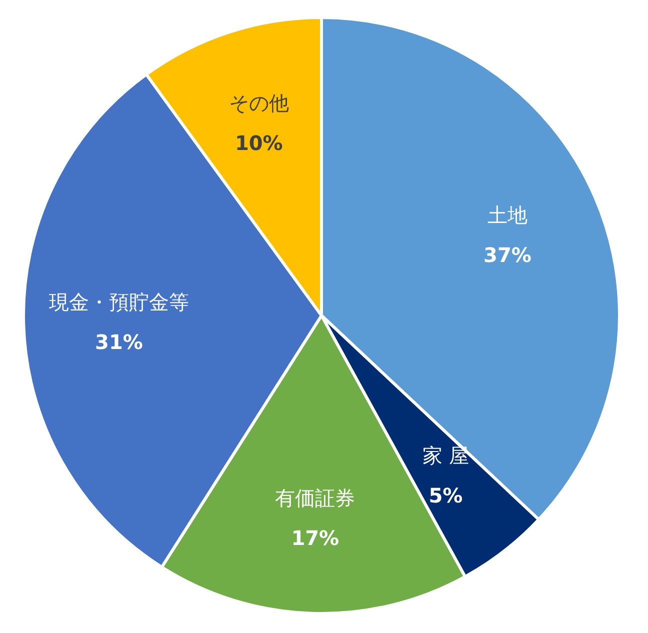 The image size is (648, 633). Describe the element at coordinates (118, 302) in the screenshot. I see `slice-label: 現金・預貯金等` at that location.